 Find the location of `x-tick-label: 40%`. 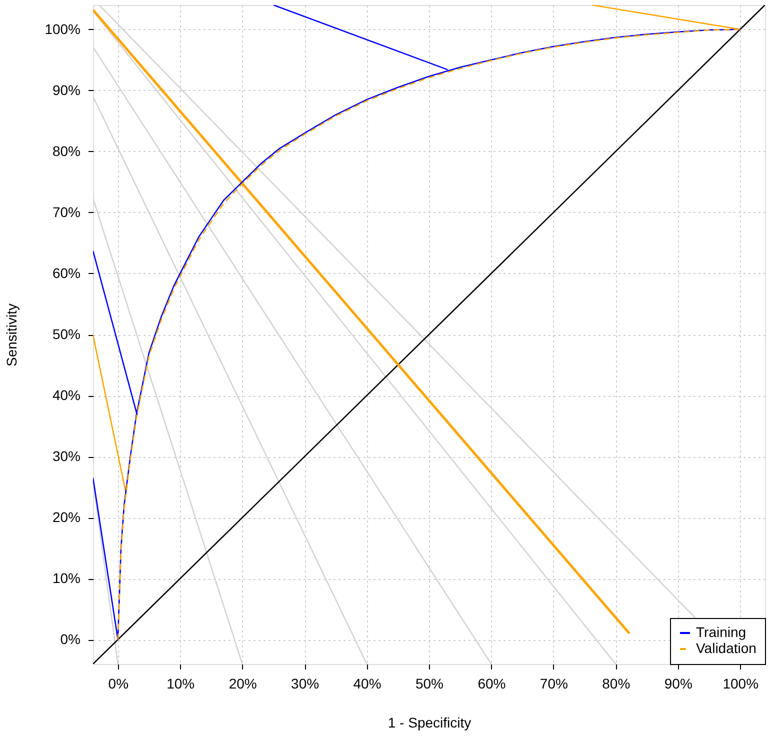

x-tick-label: 40% is located at coordinates (367, 684).